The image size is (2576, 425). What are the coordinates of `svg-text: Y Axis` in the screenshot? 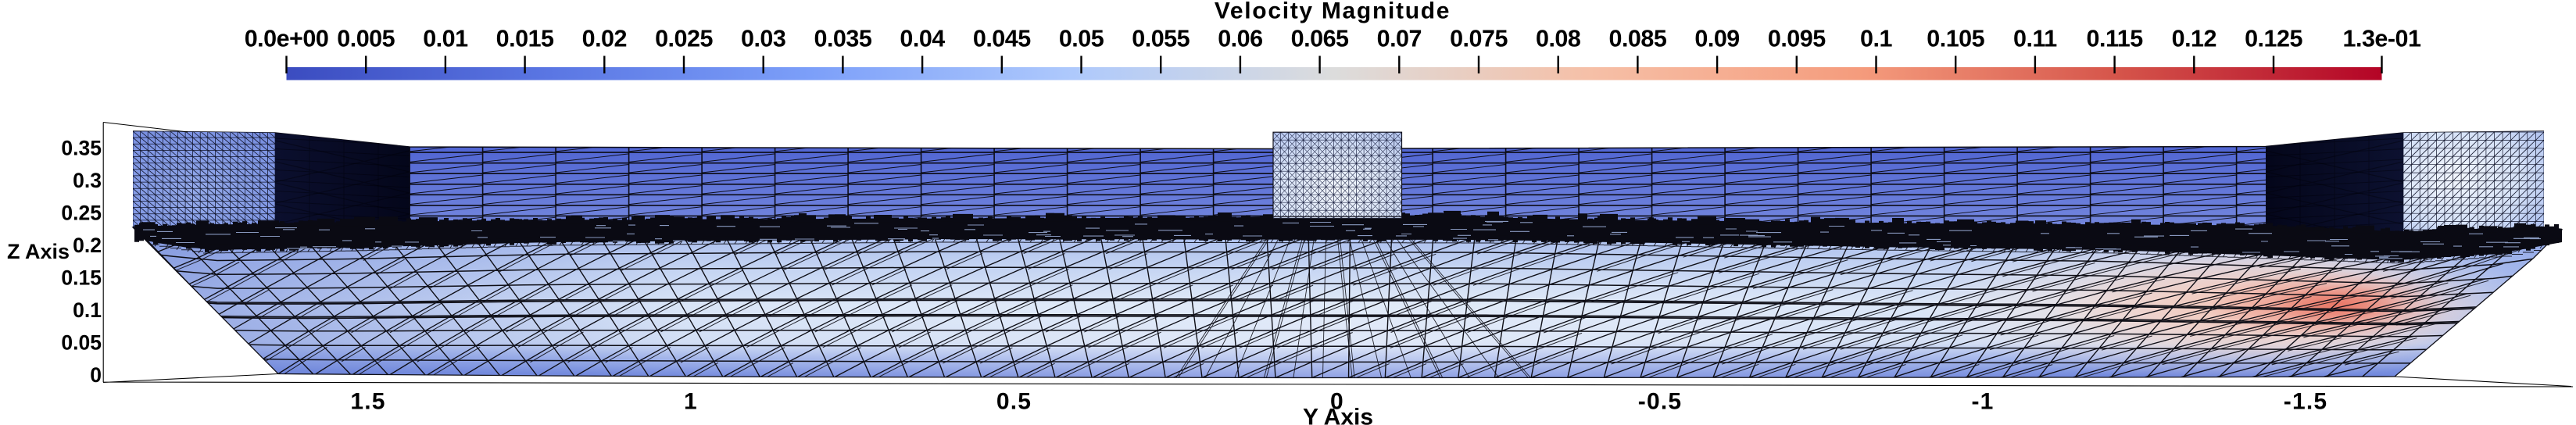 It's located at (1338, 415).